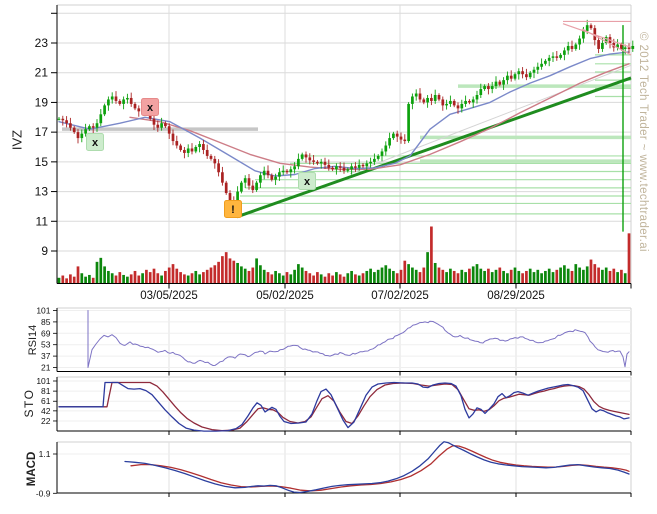  What do you see at coordinates (29, 403) in the screenshot?
I see `sto-panel-label: STO` at bounding box center [29, 403].